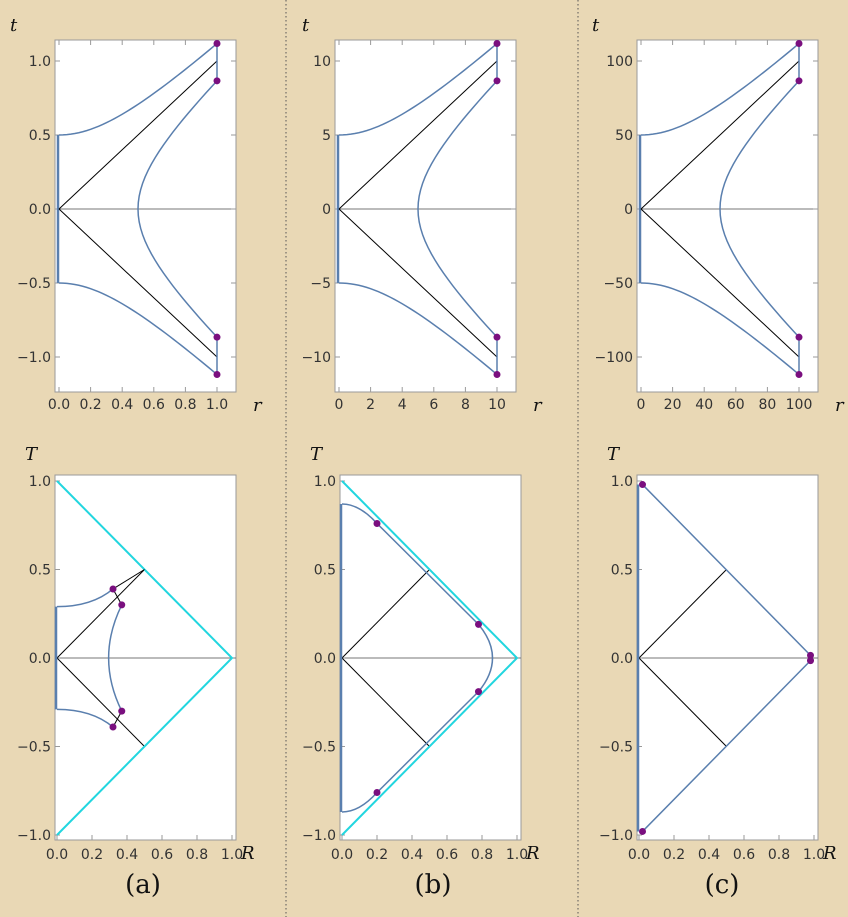 The height and width of the screenshot is (917, 848). Describe the element at coordinates (370, 405) in the screenshot. I see `x-tick-label: 2` at that location.